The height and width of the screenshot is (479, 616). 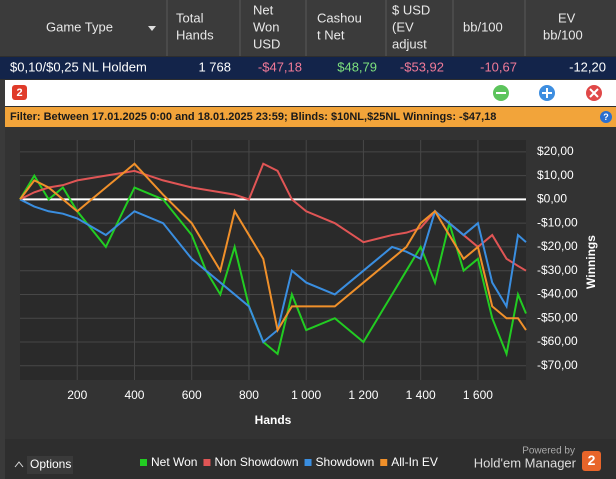 What do you see at coordinates (192, 395) in the screenshot?
I see `x-tick-label: 600` at bounding box center [192, 395].